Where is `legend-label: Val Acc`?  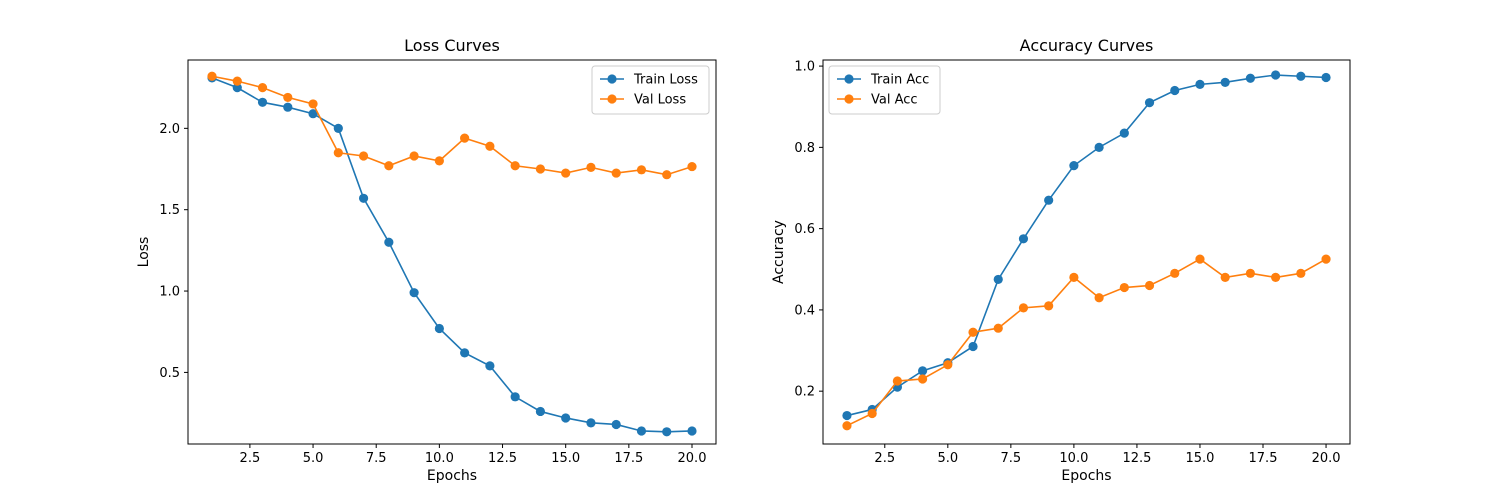 legend-label: Val Acc is located at coordinates (894, 100).